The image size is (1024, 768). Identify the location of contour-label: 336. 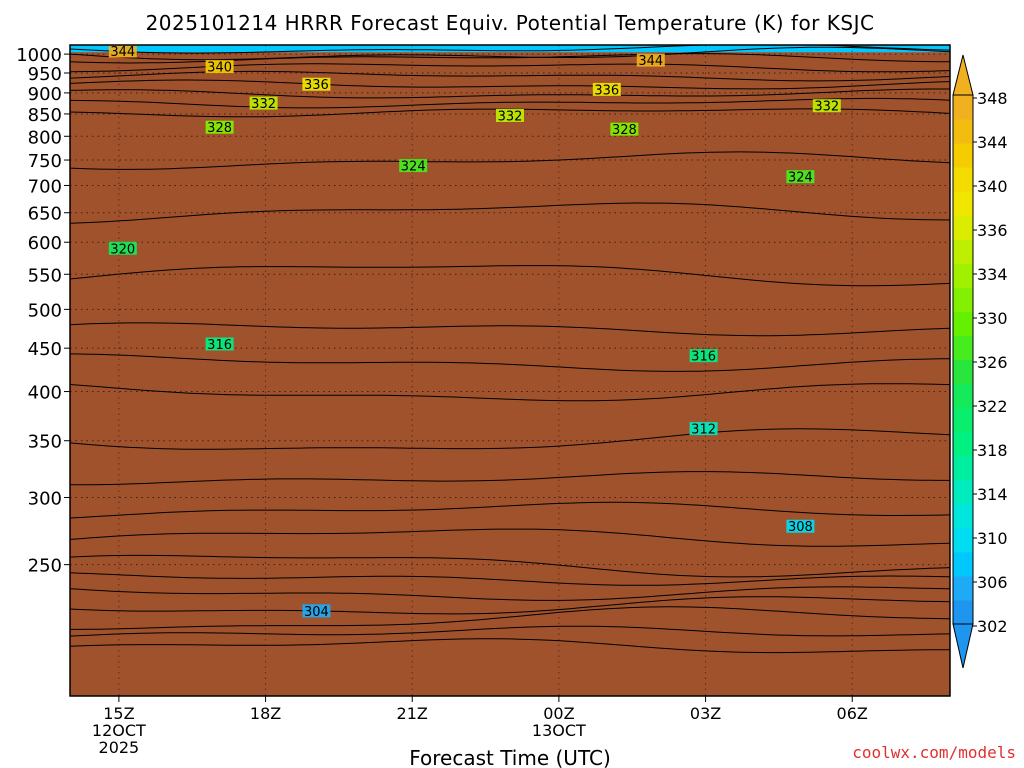
(316, 85).